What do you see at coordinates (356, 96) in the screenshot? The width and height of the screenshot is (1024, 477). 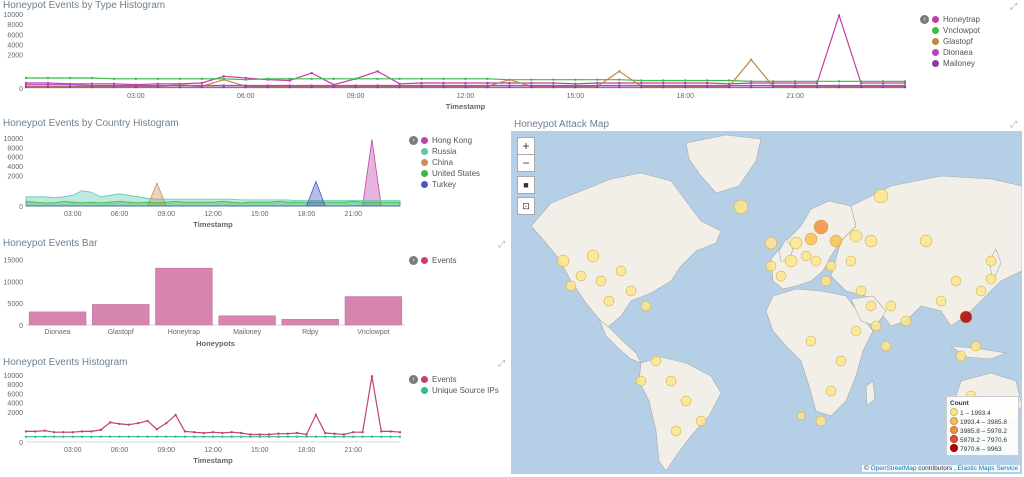 I see `x-tick-label: 09:00` at bounding box center [356, 96].